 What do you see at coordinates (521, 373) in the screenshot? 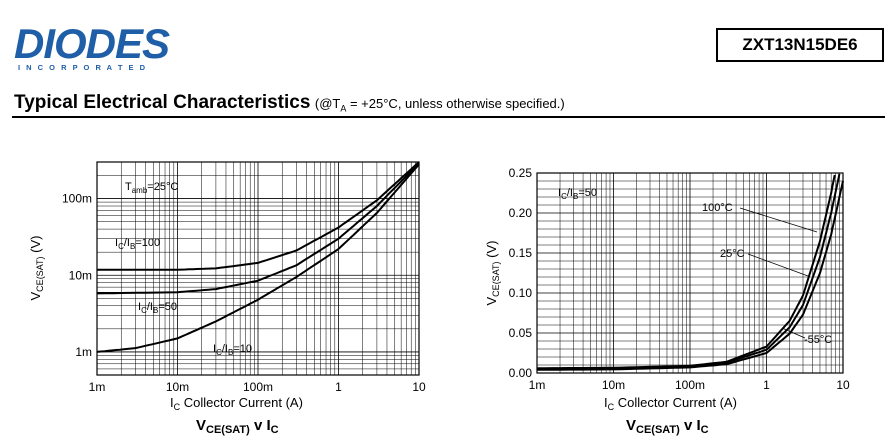
I see `y-tick-label: 0.00` at bounding box center [521, 373].